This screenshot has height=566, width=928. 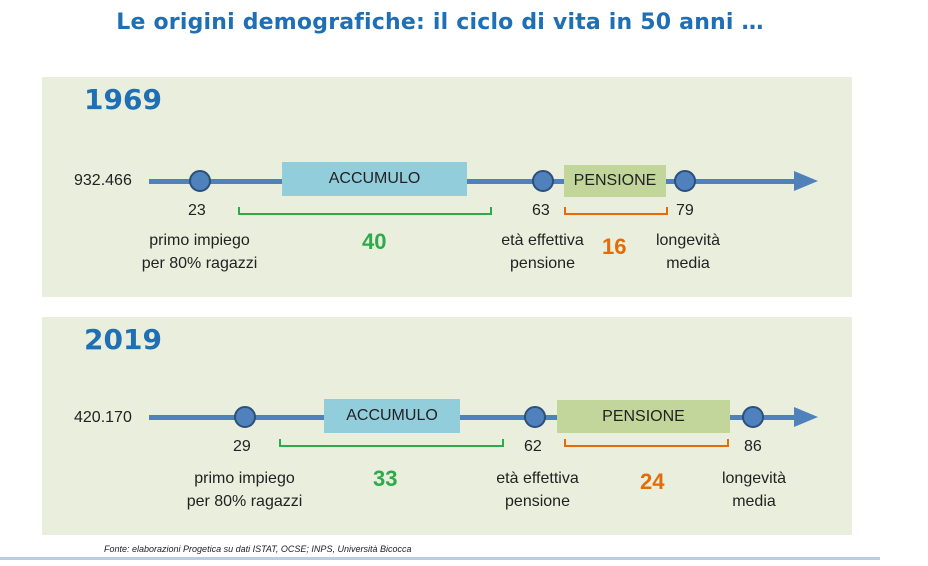 What do you see at coordinates (652, 481) in the screenshot?
I see `pensione-years: 24` at bounding box center [652, 481].